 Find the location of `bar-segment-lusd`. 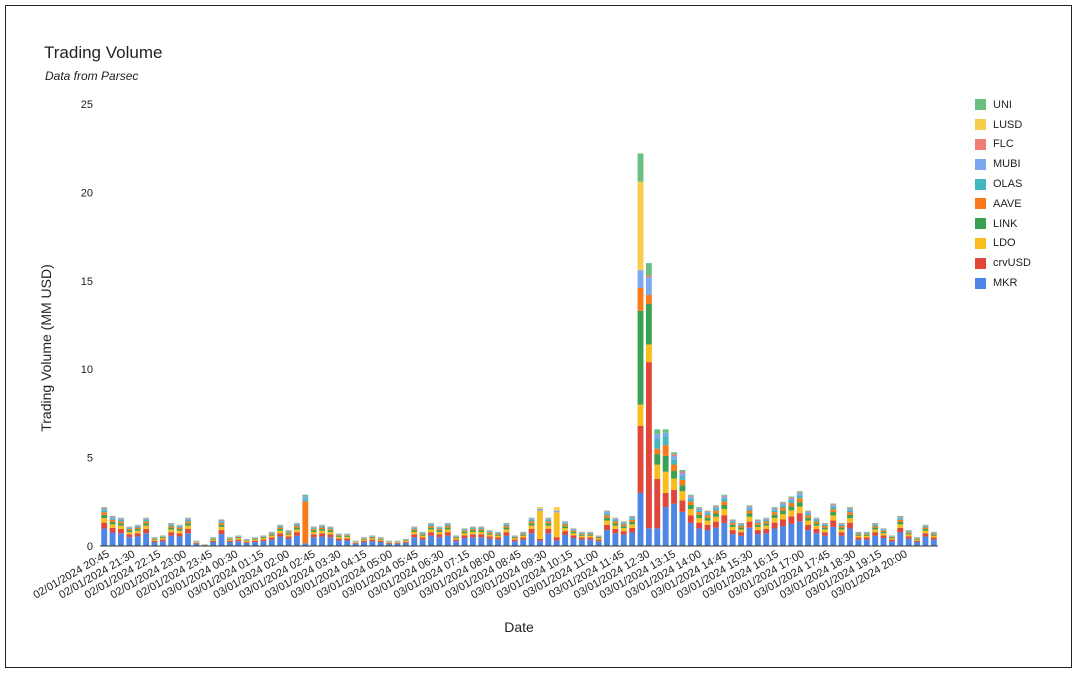

bar-segment-lusd is located at coordinates (640, 226).